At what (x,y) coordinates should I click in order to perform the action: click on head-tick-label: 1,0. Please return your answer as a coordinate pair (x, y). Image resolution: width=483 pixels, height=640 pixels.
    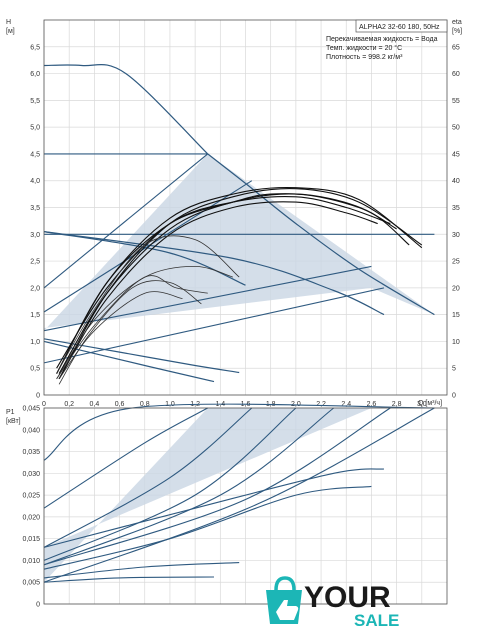
    Looking at the image, I should click on (35, 342).